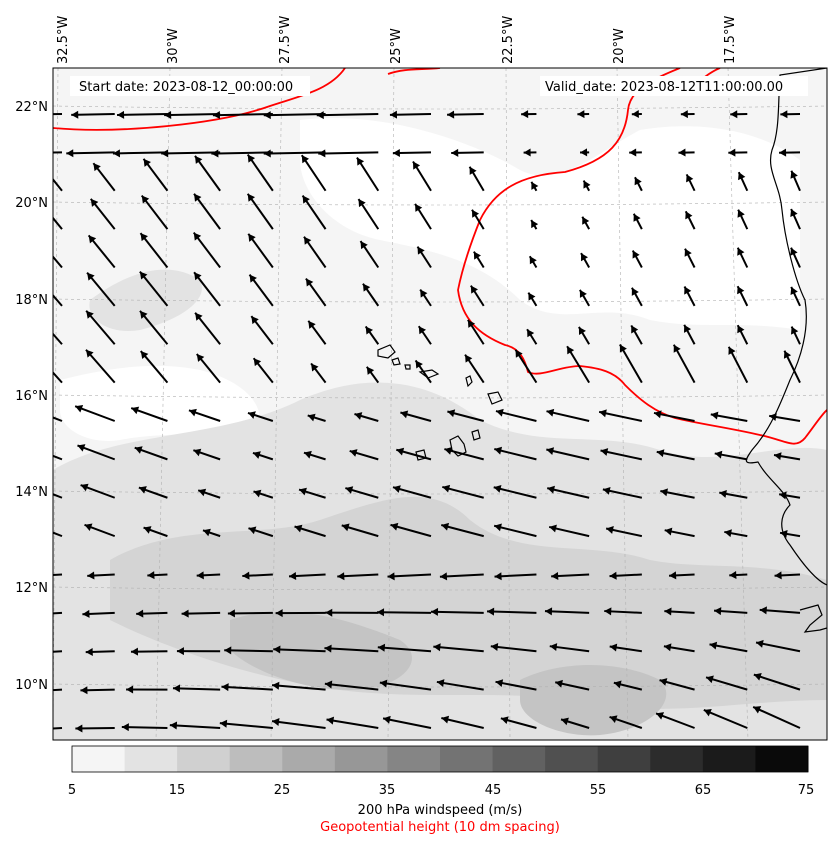 This screenshot has width=837, height=843. What do you see at coordinates (31, 107) in the screenshot?
I see `lat-label: 22°N` at bounding box center [31, 107].